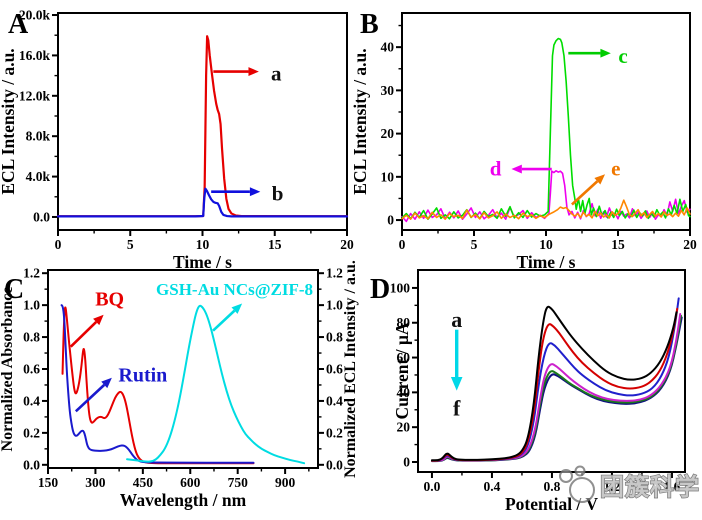 The image size is (702, 520). I want to click on y-axis: 0 20 40 60 80 100, so click(404, 374).